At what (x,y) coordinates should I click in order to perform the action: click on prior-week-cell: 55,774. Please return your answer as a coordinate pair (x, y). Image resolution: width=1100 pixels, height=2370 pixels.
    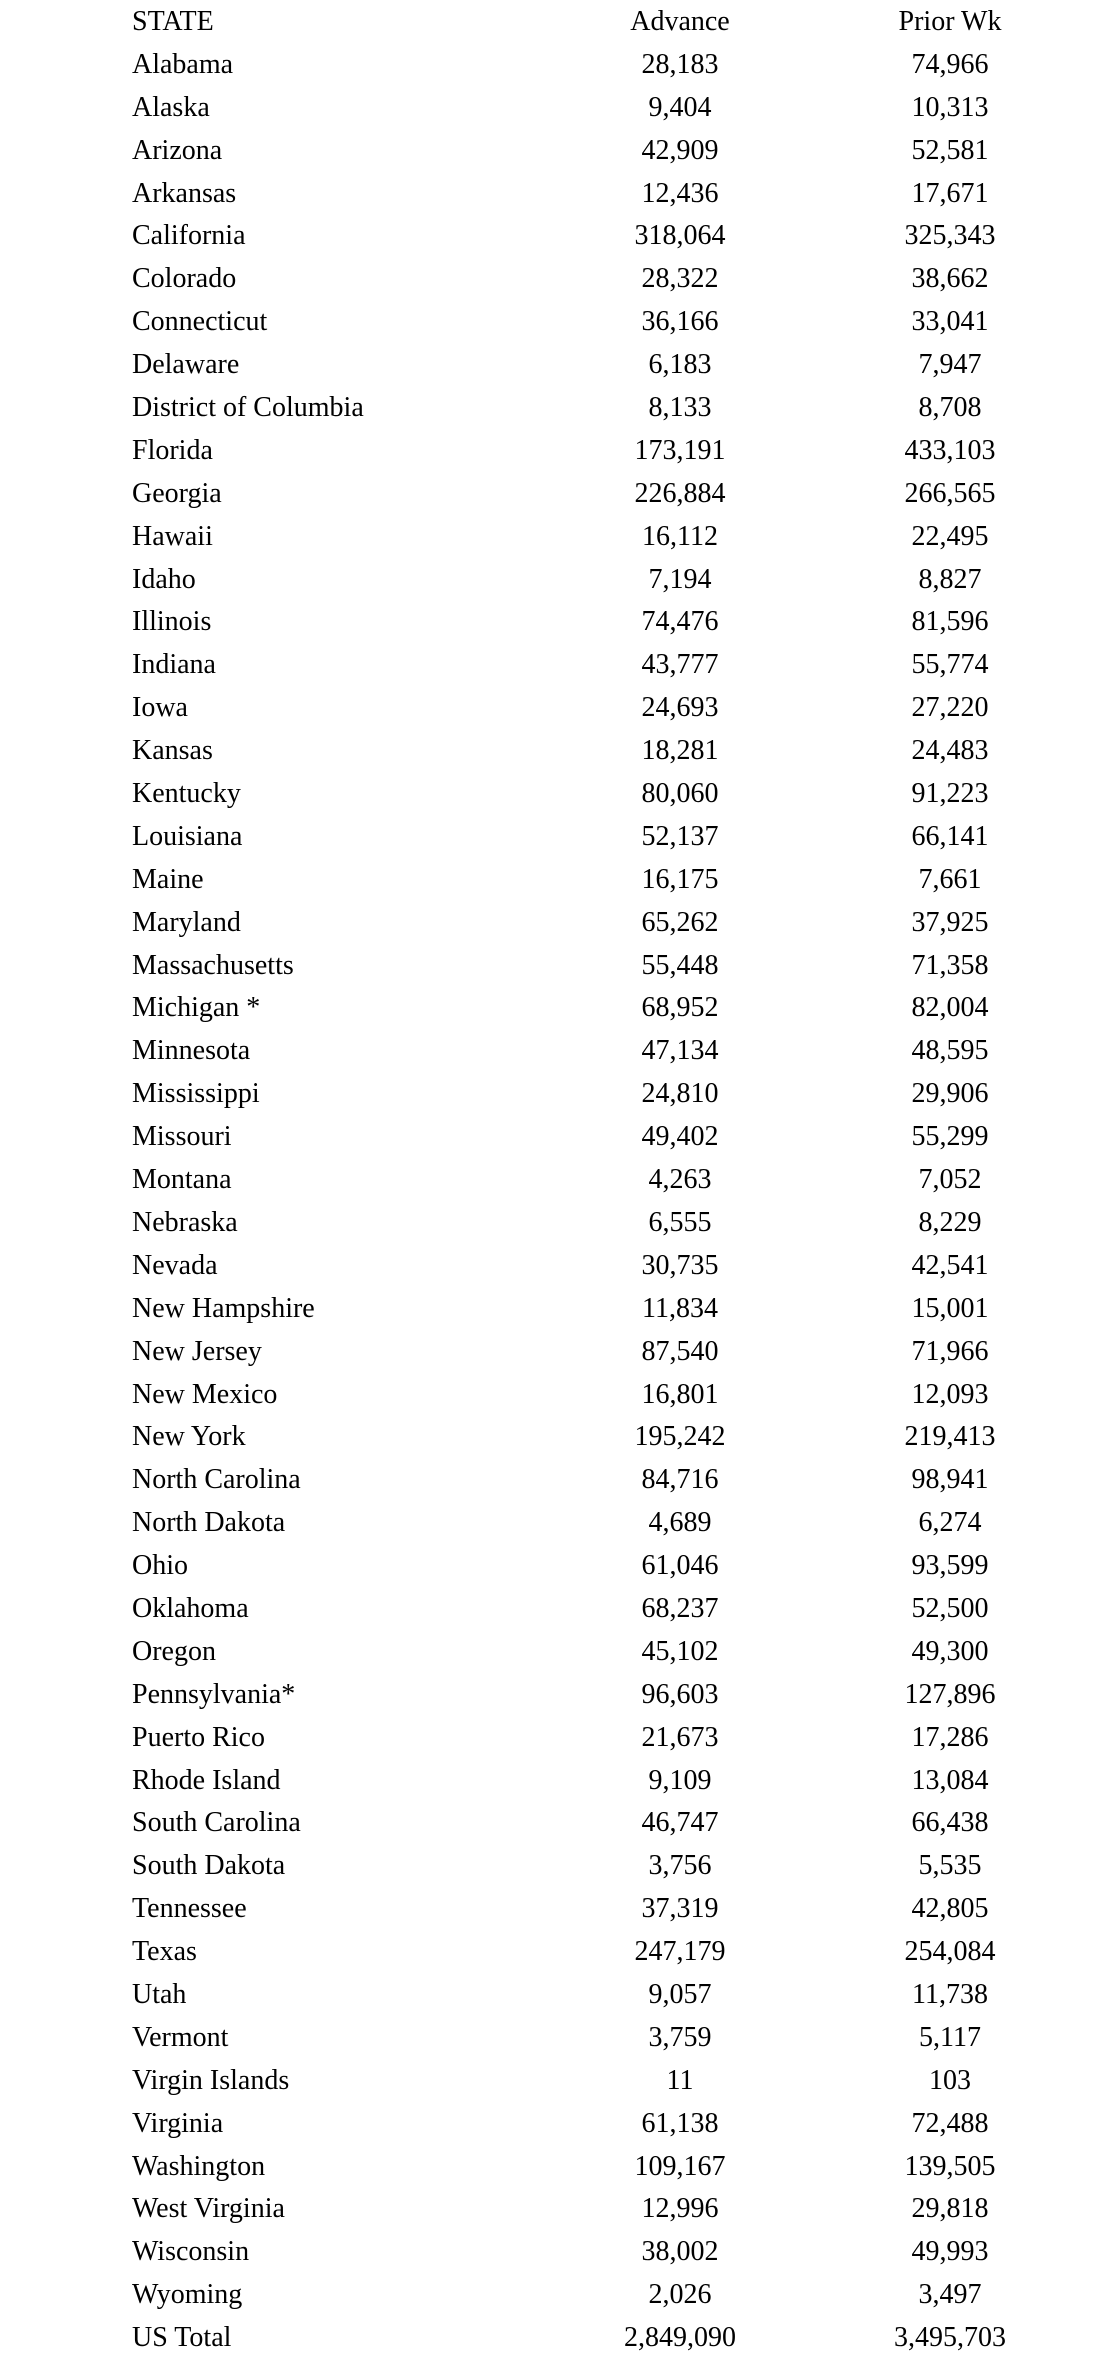
    Looking at the image, I should click on (950, 665).